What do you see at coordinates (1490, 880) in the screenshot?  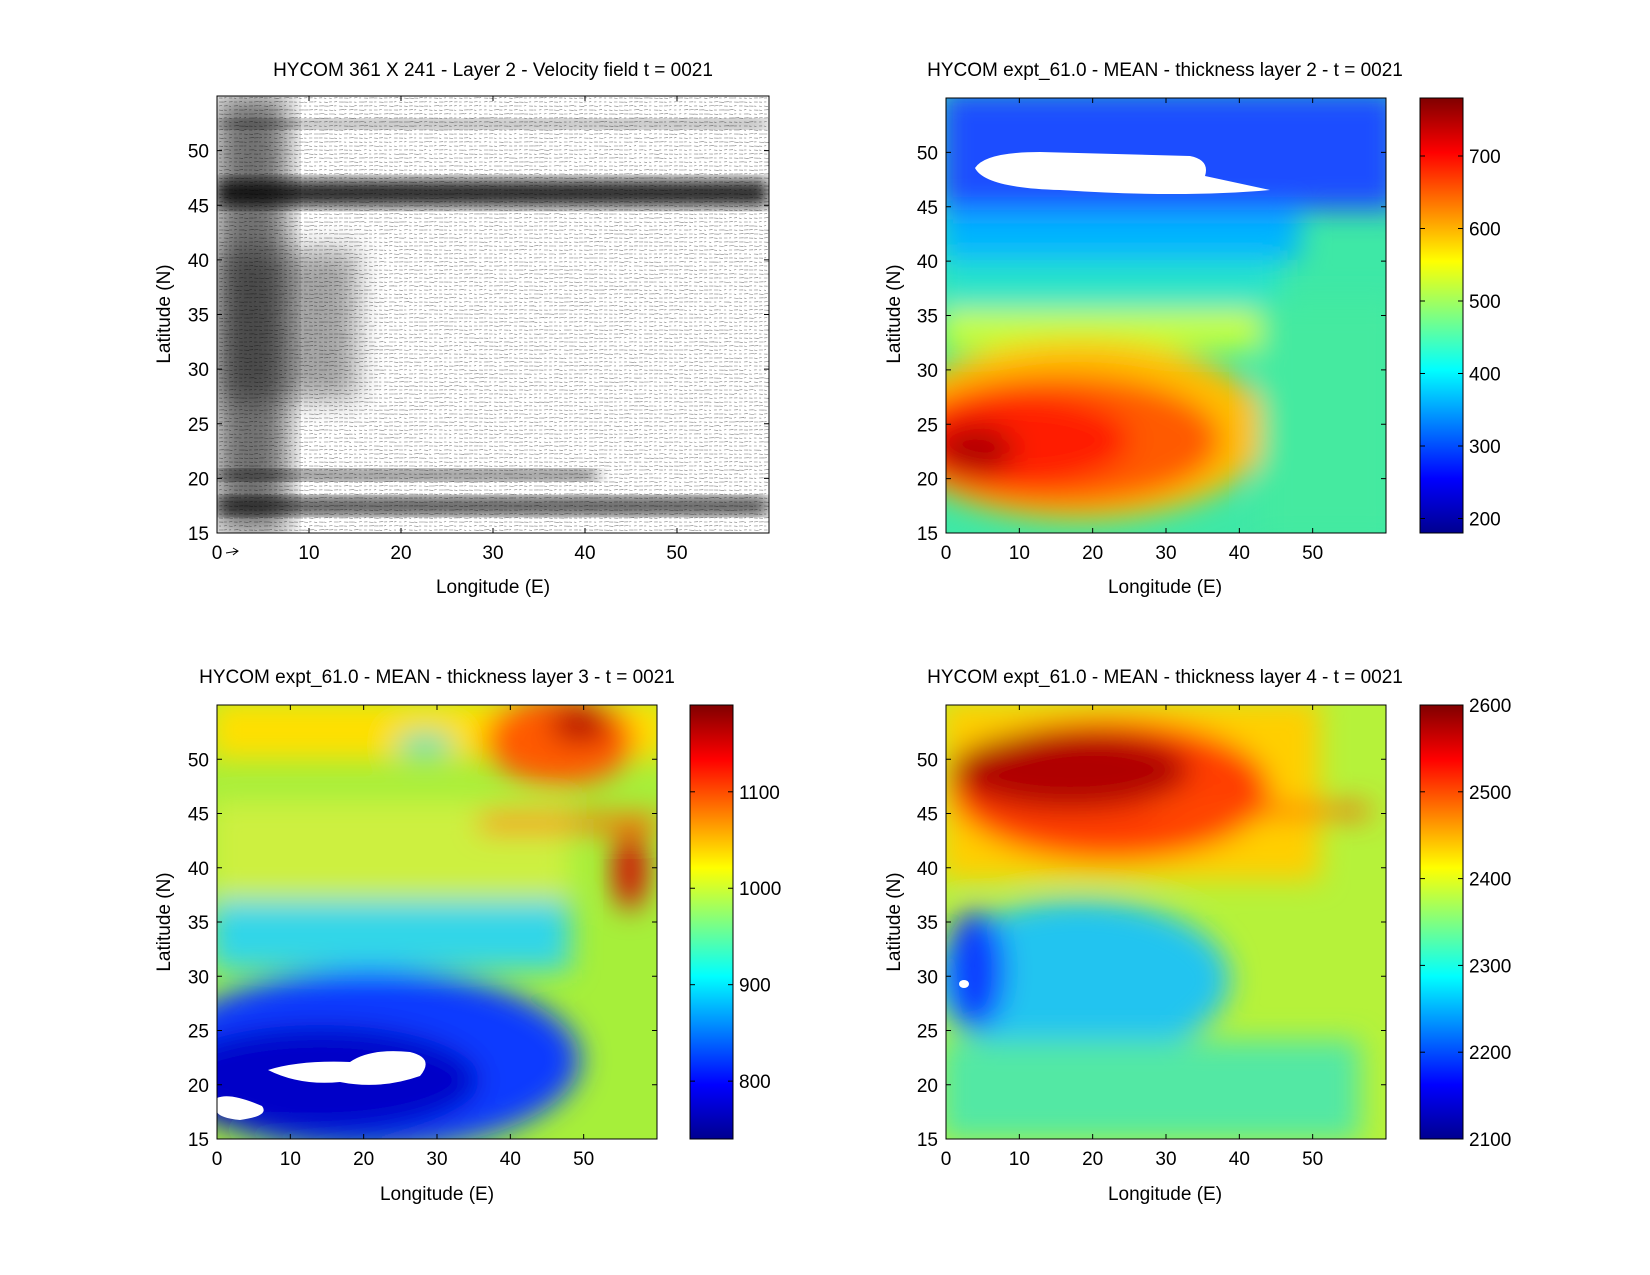 I see `colorbar-tick-label: 2400` at bounding box center [1490, 880].